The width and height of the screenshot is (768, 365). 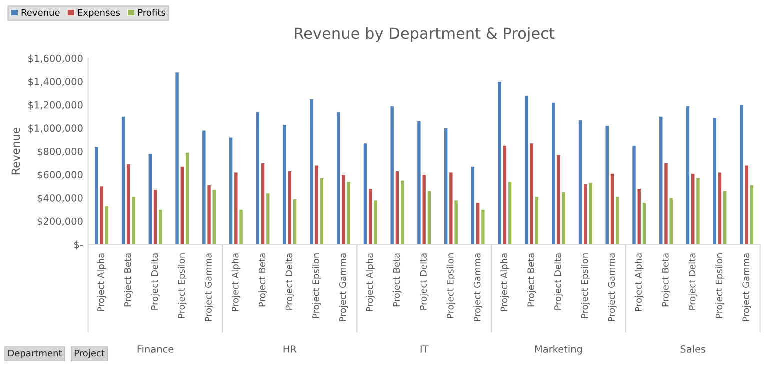 I want to click on text: Marketing, so click(x=558, y=350).